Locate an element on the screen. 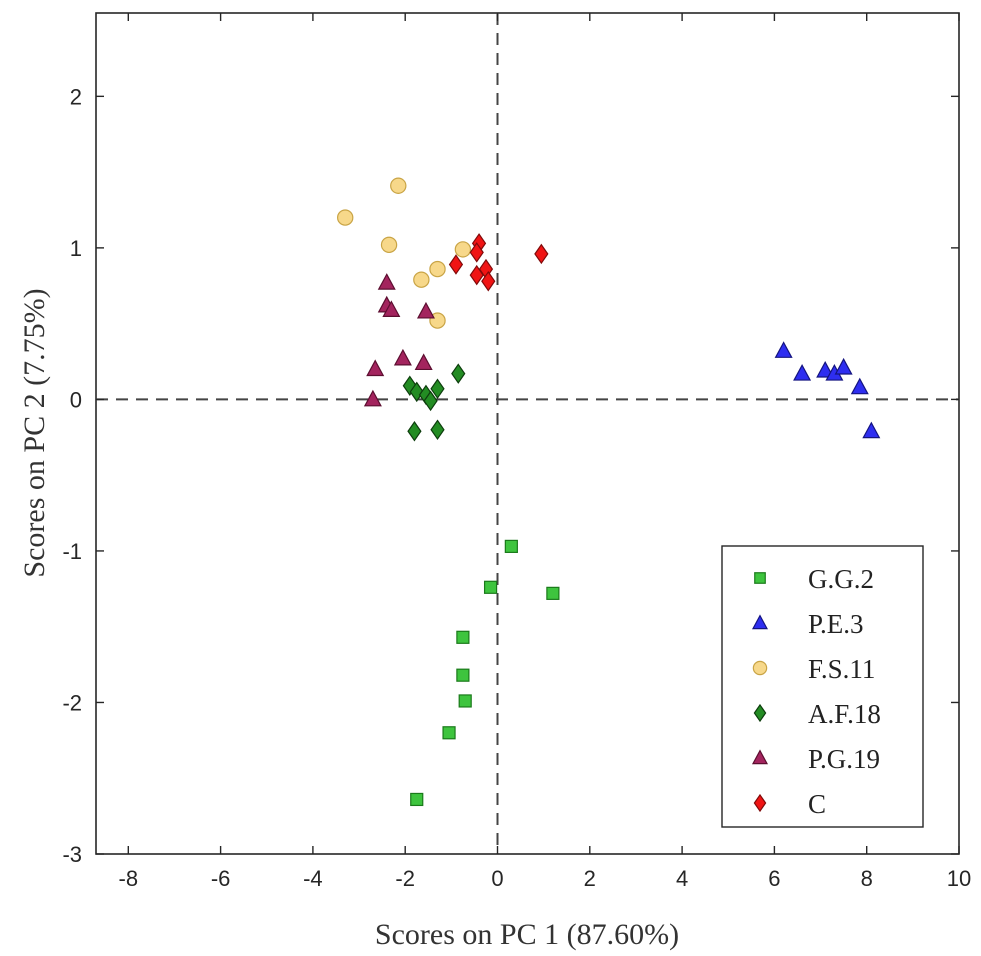 Image resolution: width=981 pixels, height=956 pixels. x-tick-label: 2 is located at coordinates (590, 878).